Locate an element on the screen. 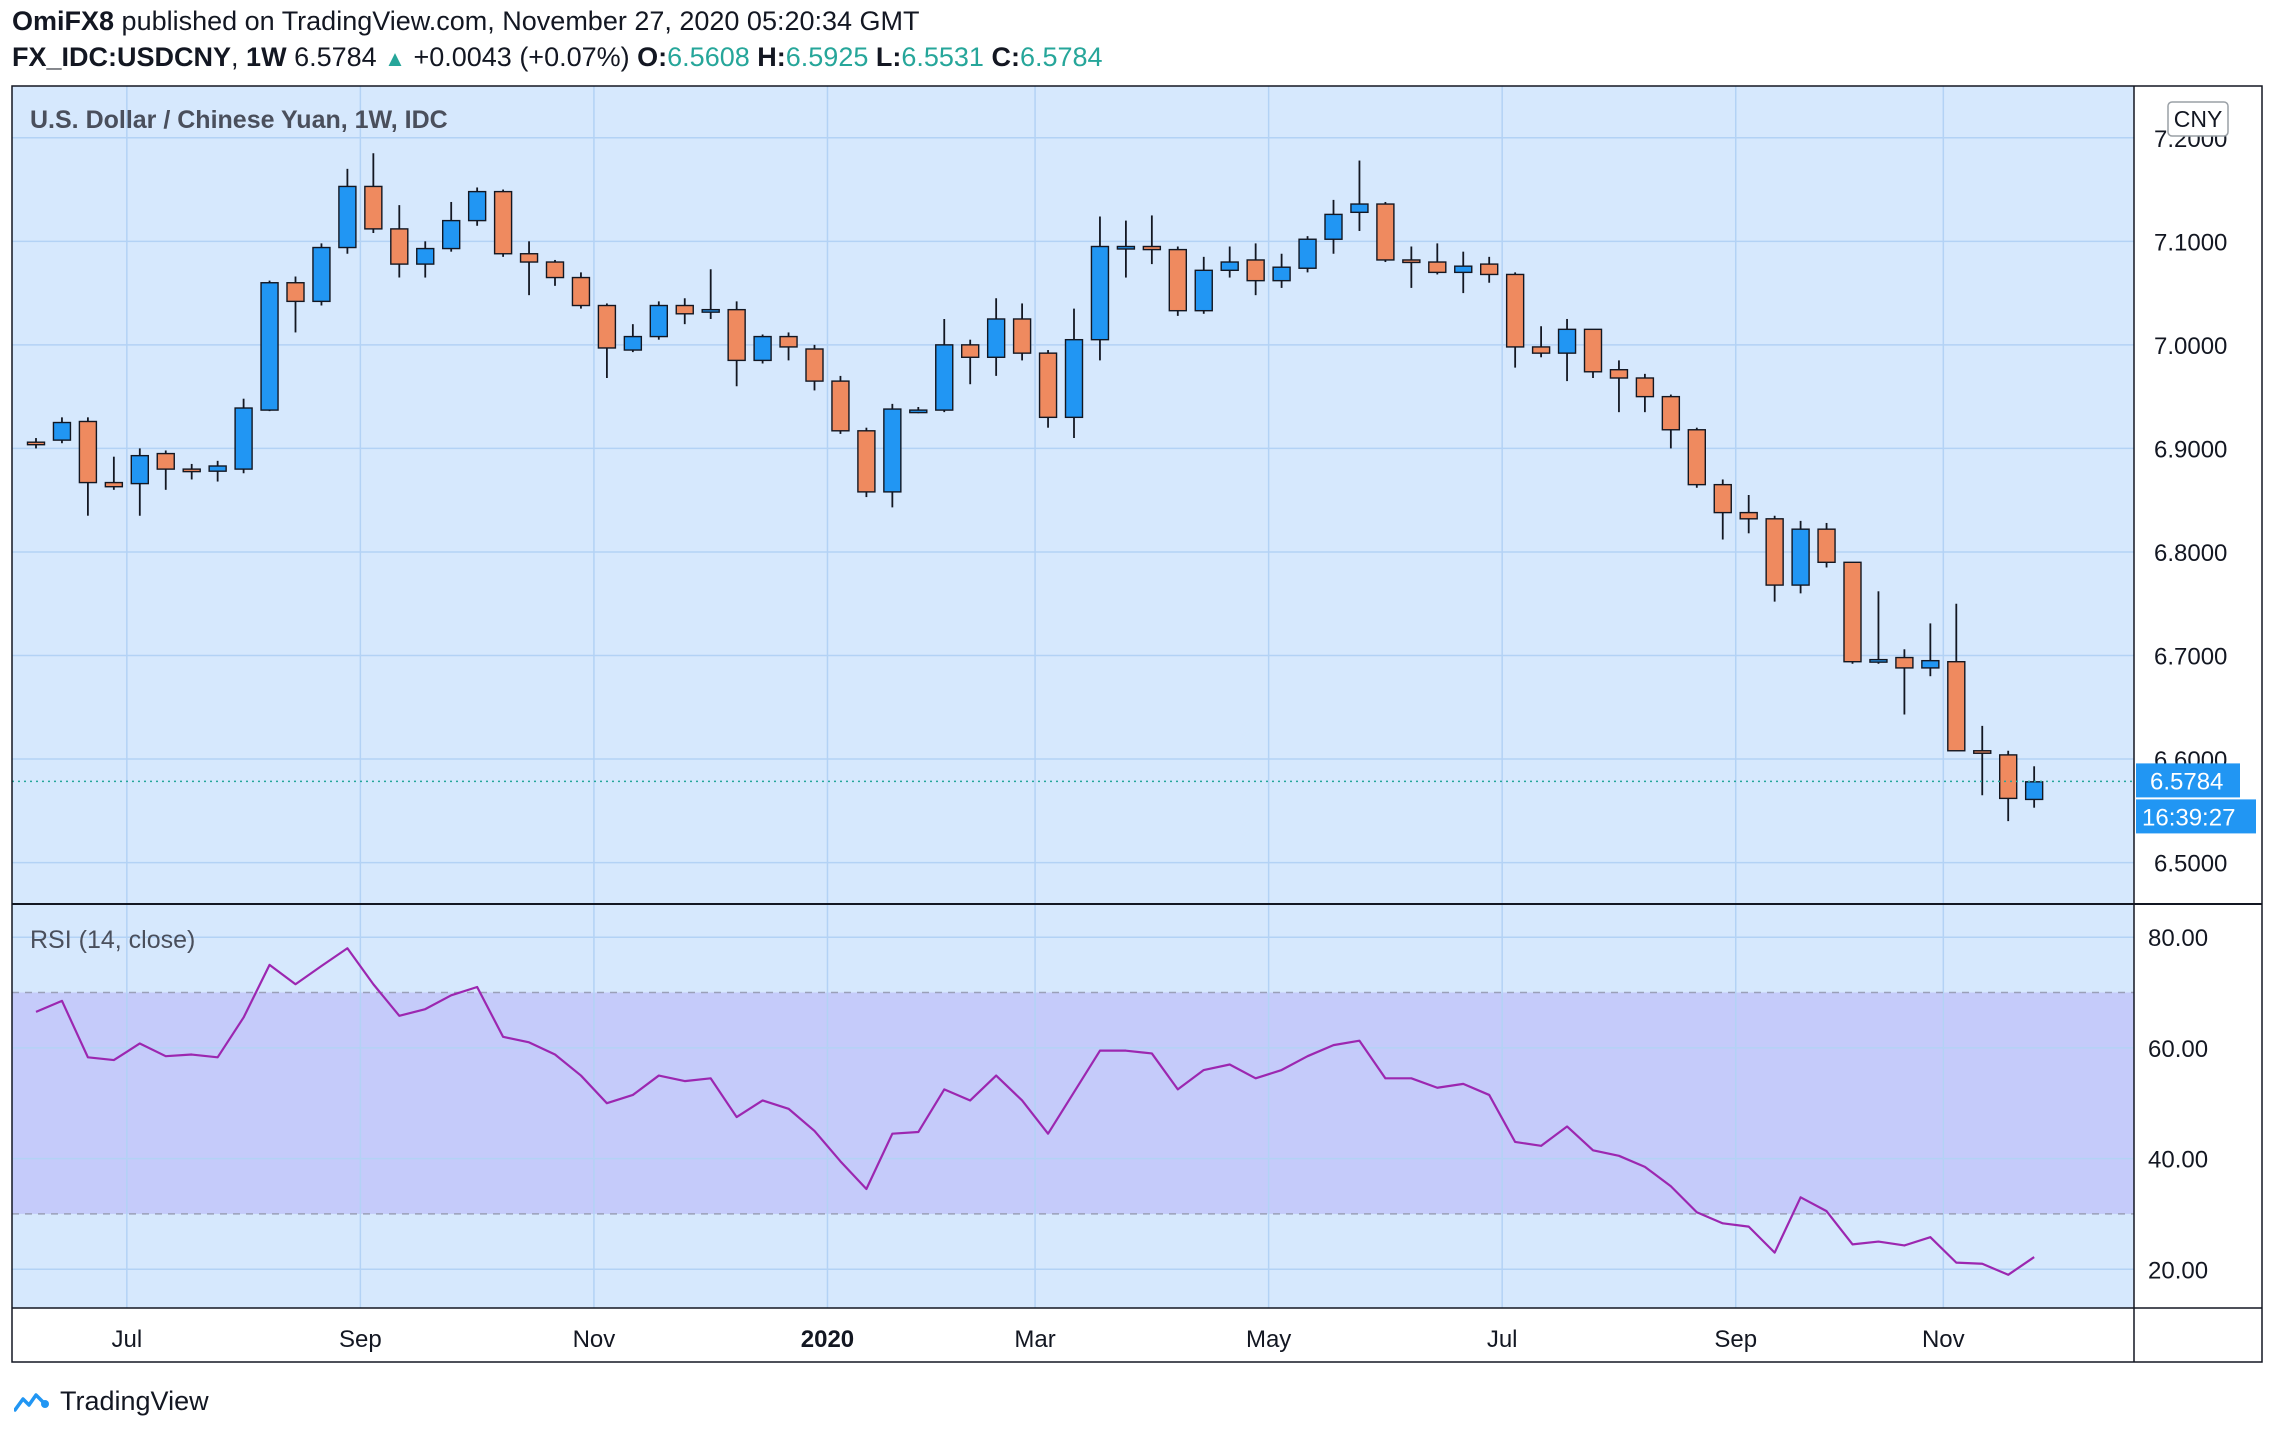 This screenshot has width=2274, height=1438. price-pane-title: U.S. Dollar / Chinese Yuan, 1W, IDC is located at coordinates (239, 120).